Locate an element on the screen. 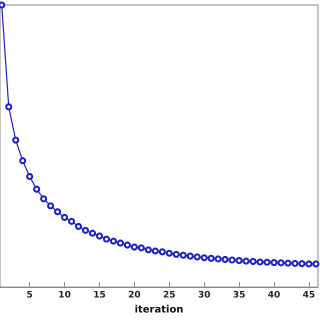 The width and height of the screenshot is (320, 320). x-axis-title: iteration is located at coordinates (159, 310).